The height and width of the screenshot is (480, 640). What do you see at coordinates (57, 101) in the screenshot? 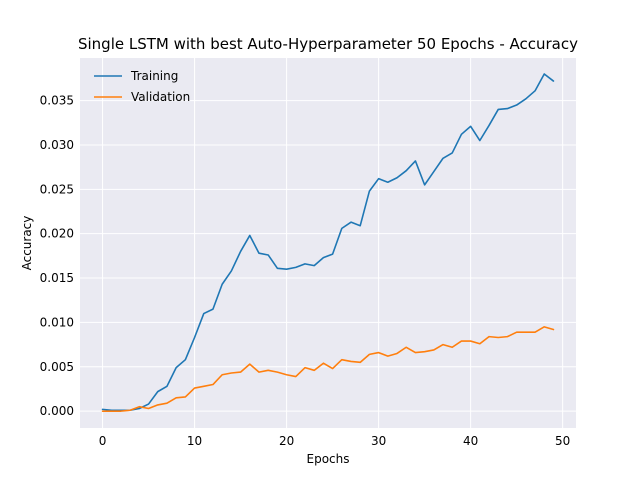
I see `y-tick-label: 0.035` at bounding box center [57, 101].